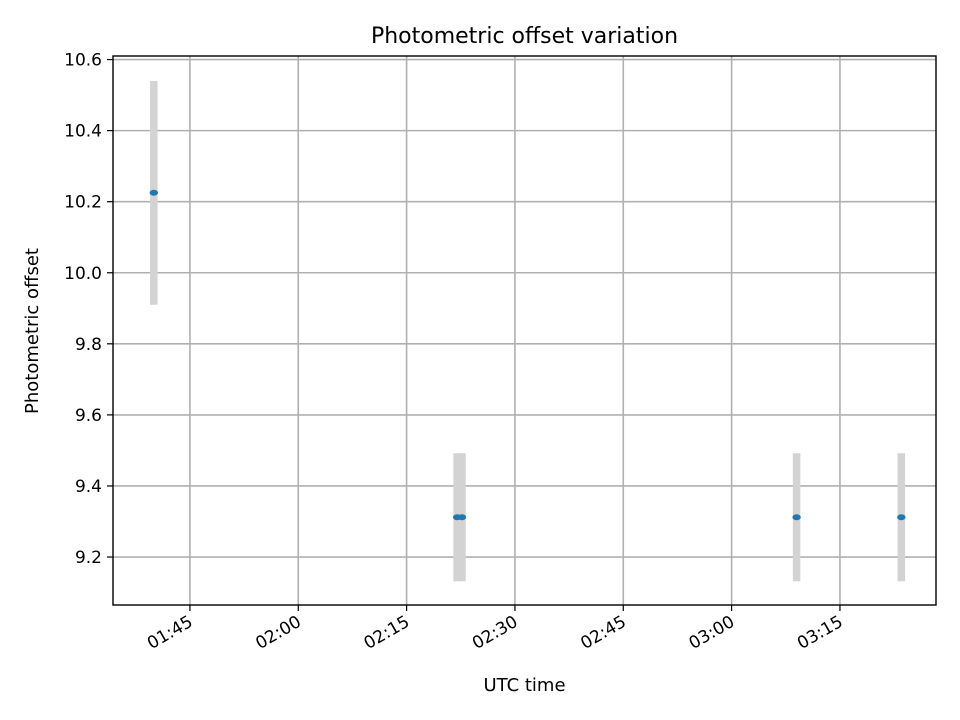 The height and width of the screenshot is (720, 960). I want to click on y-tick-label: 9.2, so click(88, 558).